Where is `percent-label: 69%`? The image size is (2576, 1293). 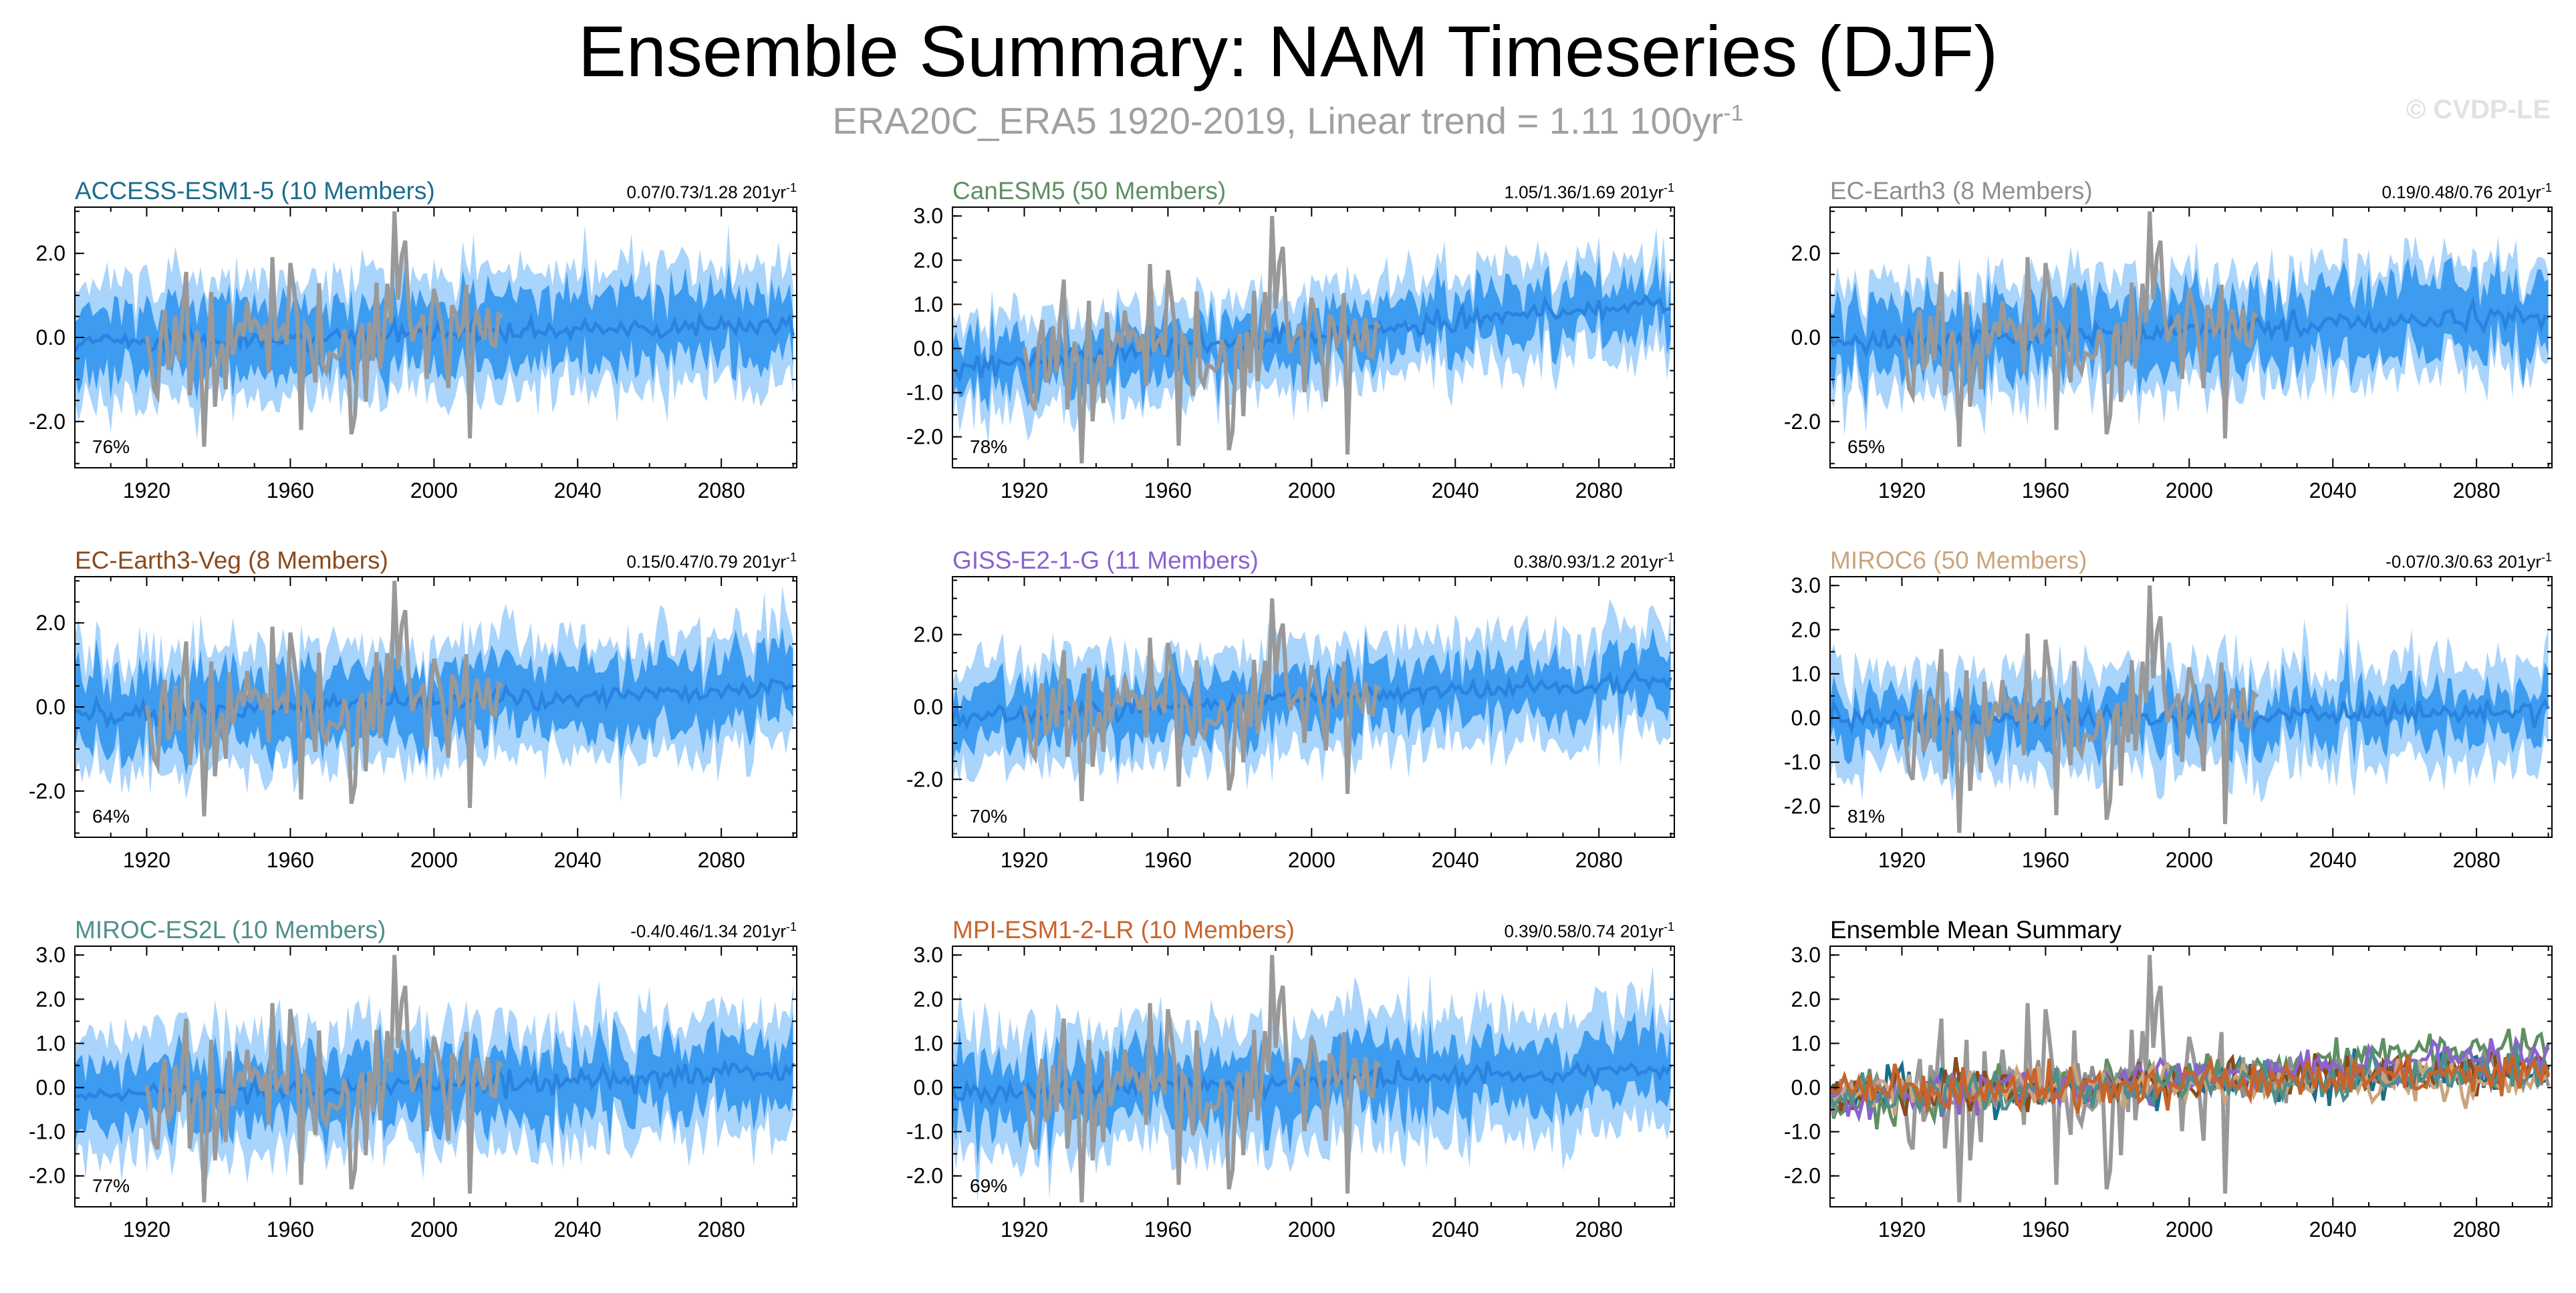 percent-label: 69% is located at coordinates (989, 1185).